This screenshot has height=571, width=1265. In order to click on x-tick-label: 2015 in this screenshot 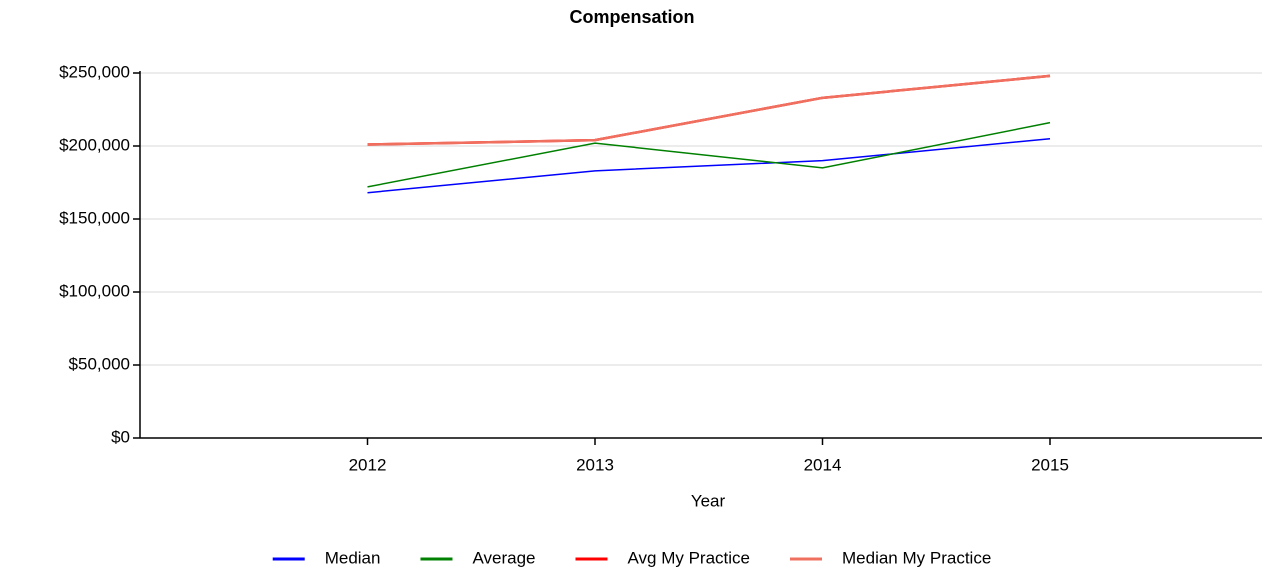, I will do `click(1050, 464)`.